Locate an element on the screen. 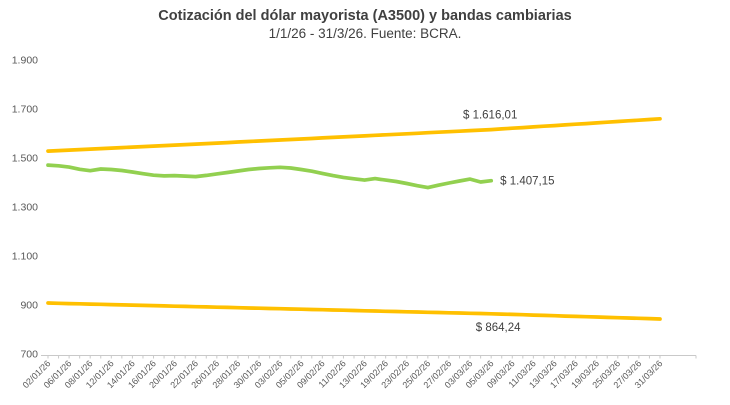  y-axis-tick-label: 1.900 is located at coordinates (25, 61).